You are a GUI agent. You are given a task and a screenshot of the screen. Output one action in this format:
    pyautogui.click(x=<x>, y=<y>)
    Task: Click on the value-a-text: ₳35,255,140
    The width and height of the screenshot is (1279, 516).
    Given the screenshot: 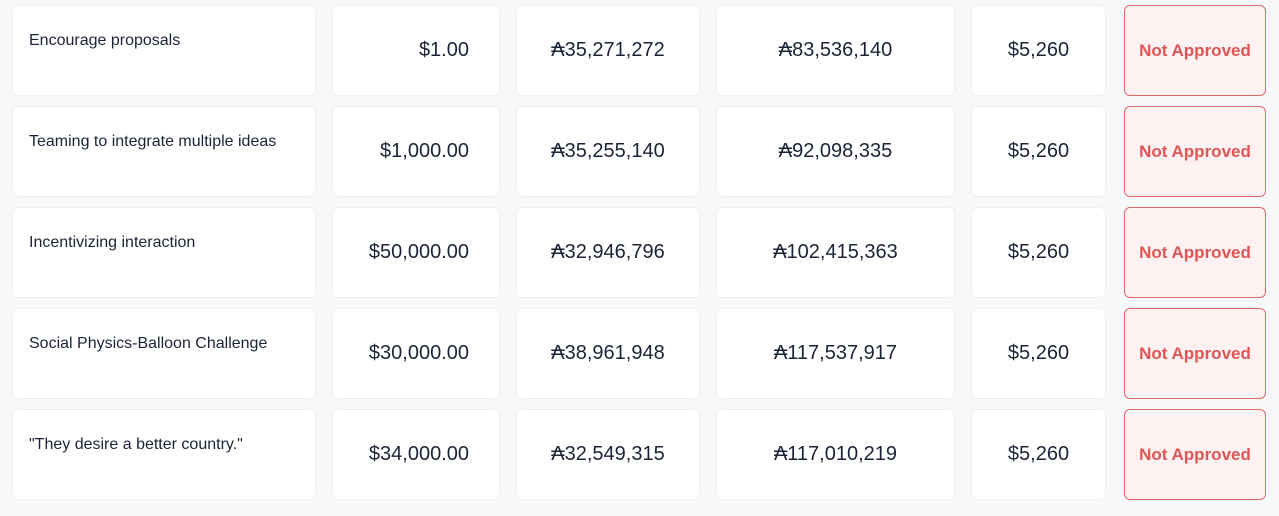 What is the action you would take?
    pyautogui.click(x=608, y=151)
    